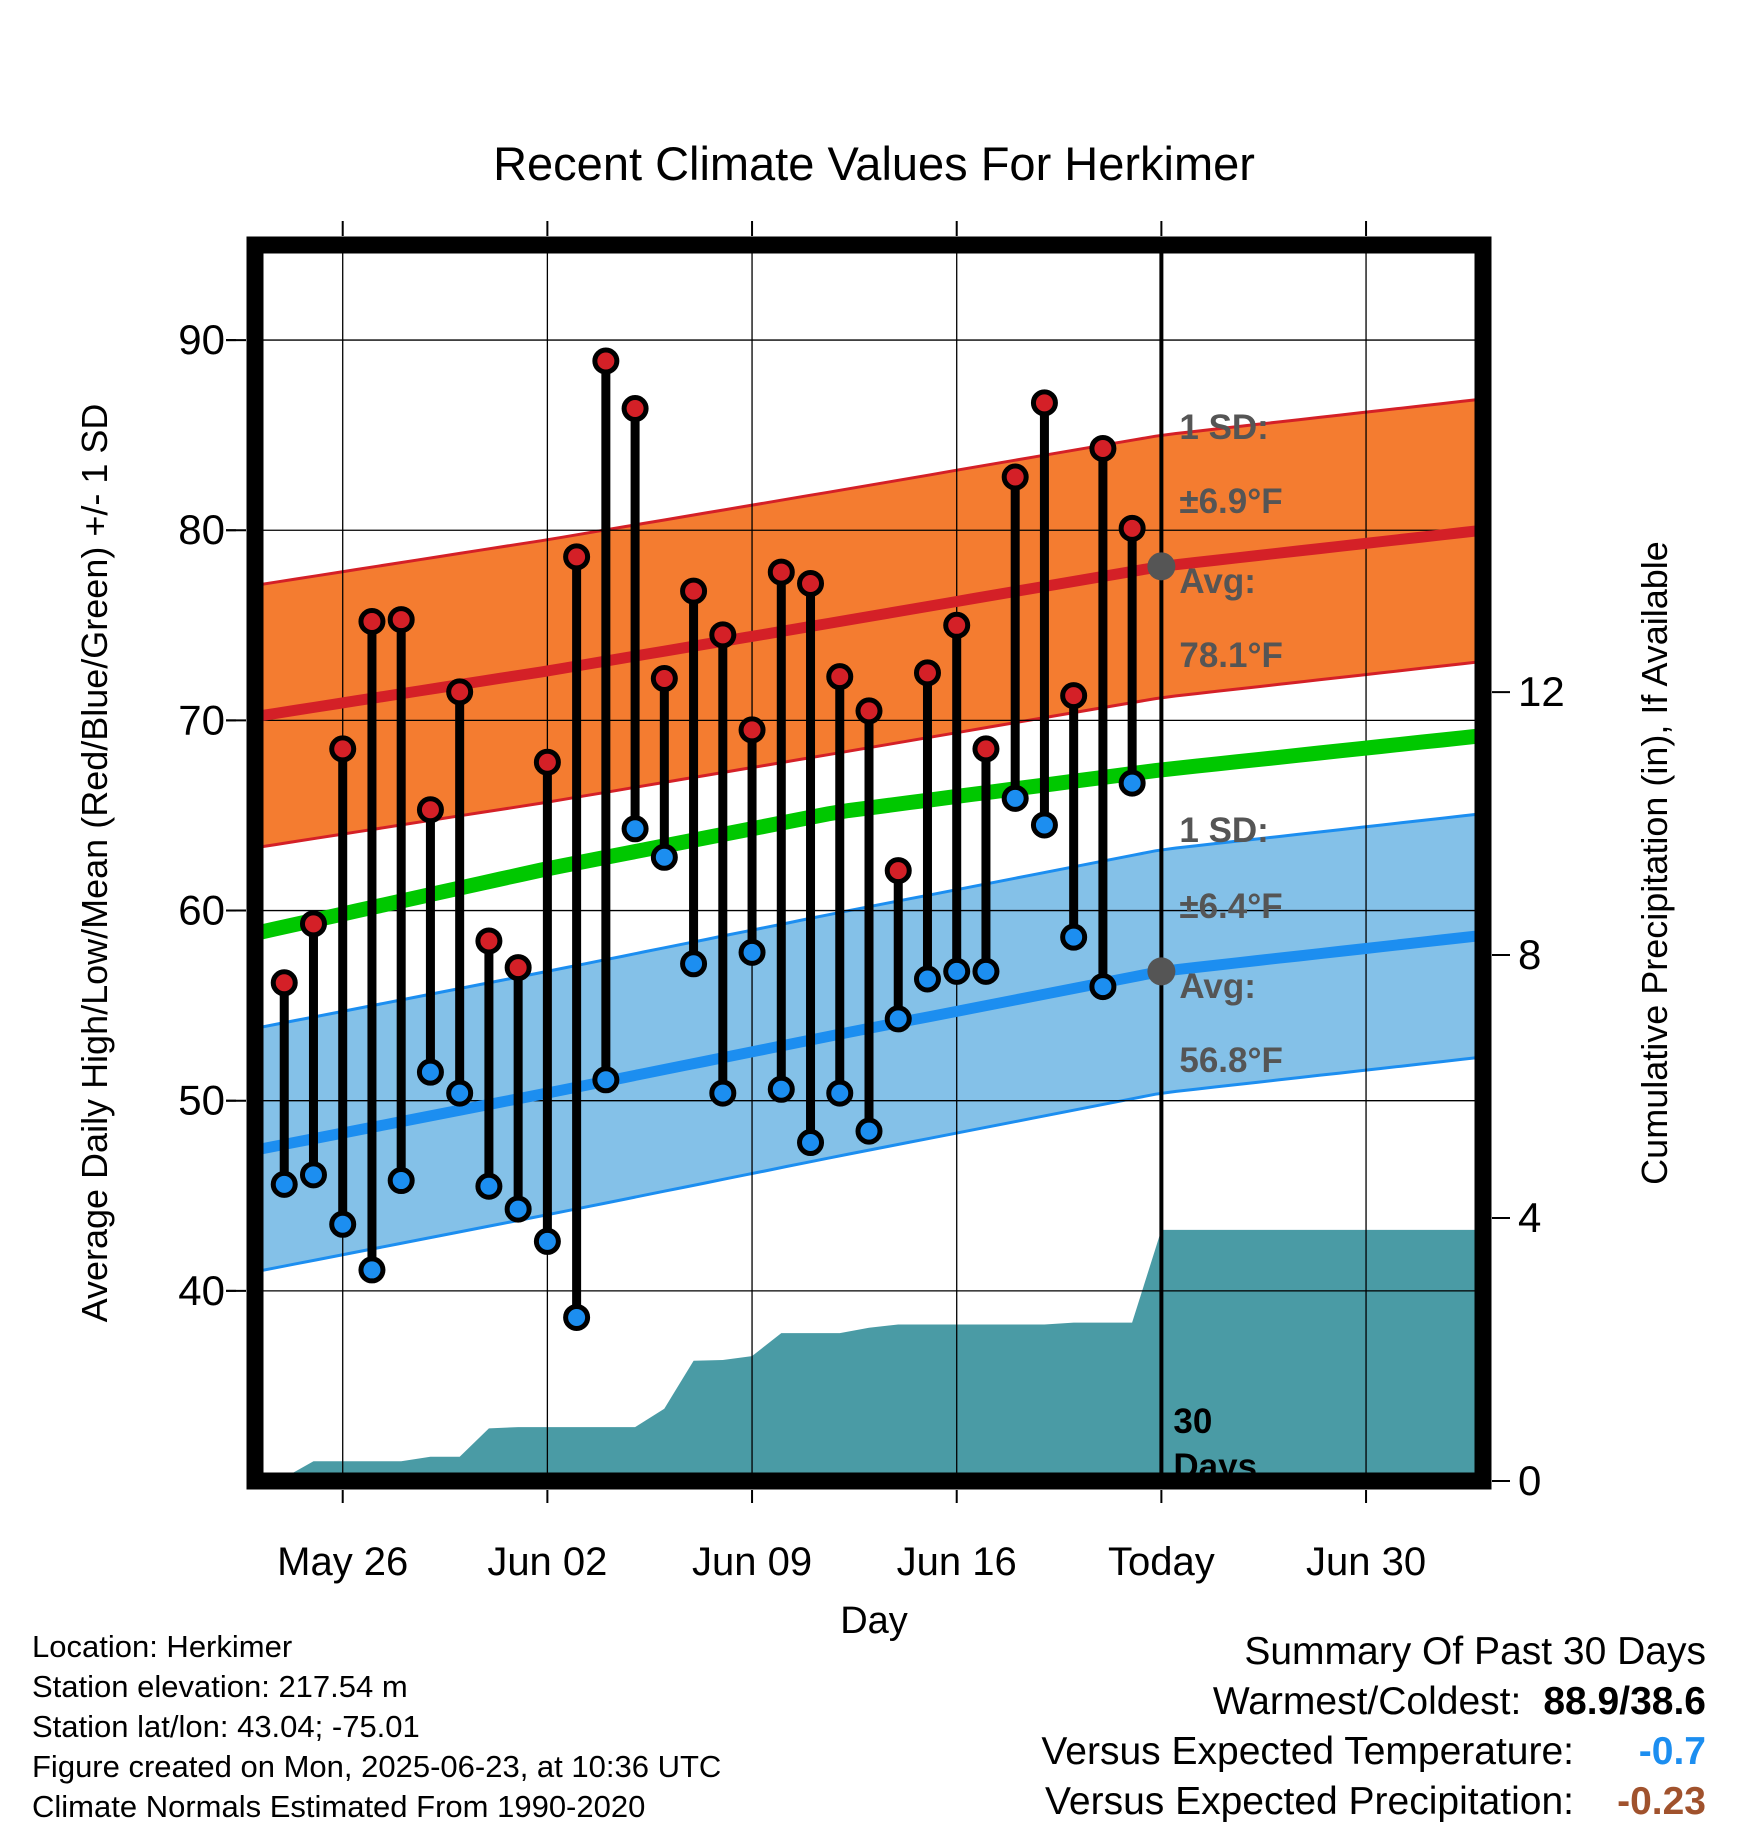 The width and height of the screenshot is (1748, 1828). Describe the element at coordinates (201, 719) in the screenshot. I see `y-left-tick-label: 70` at that location.